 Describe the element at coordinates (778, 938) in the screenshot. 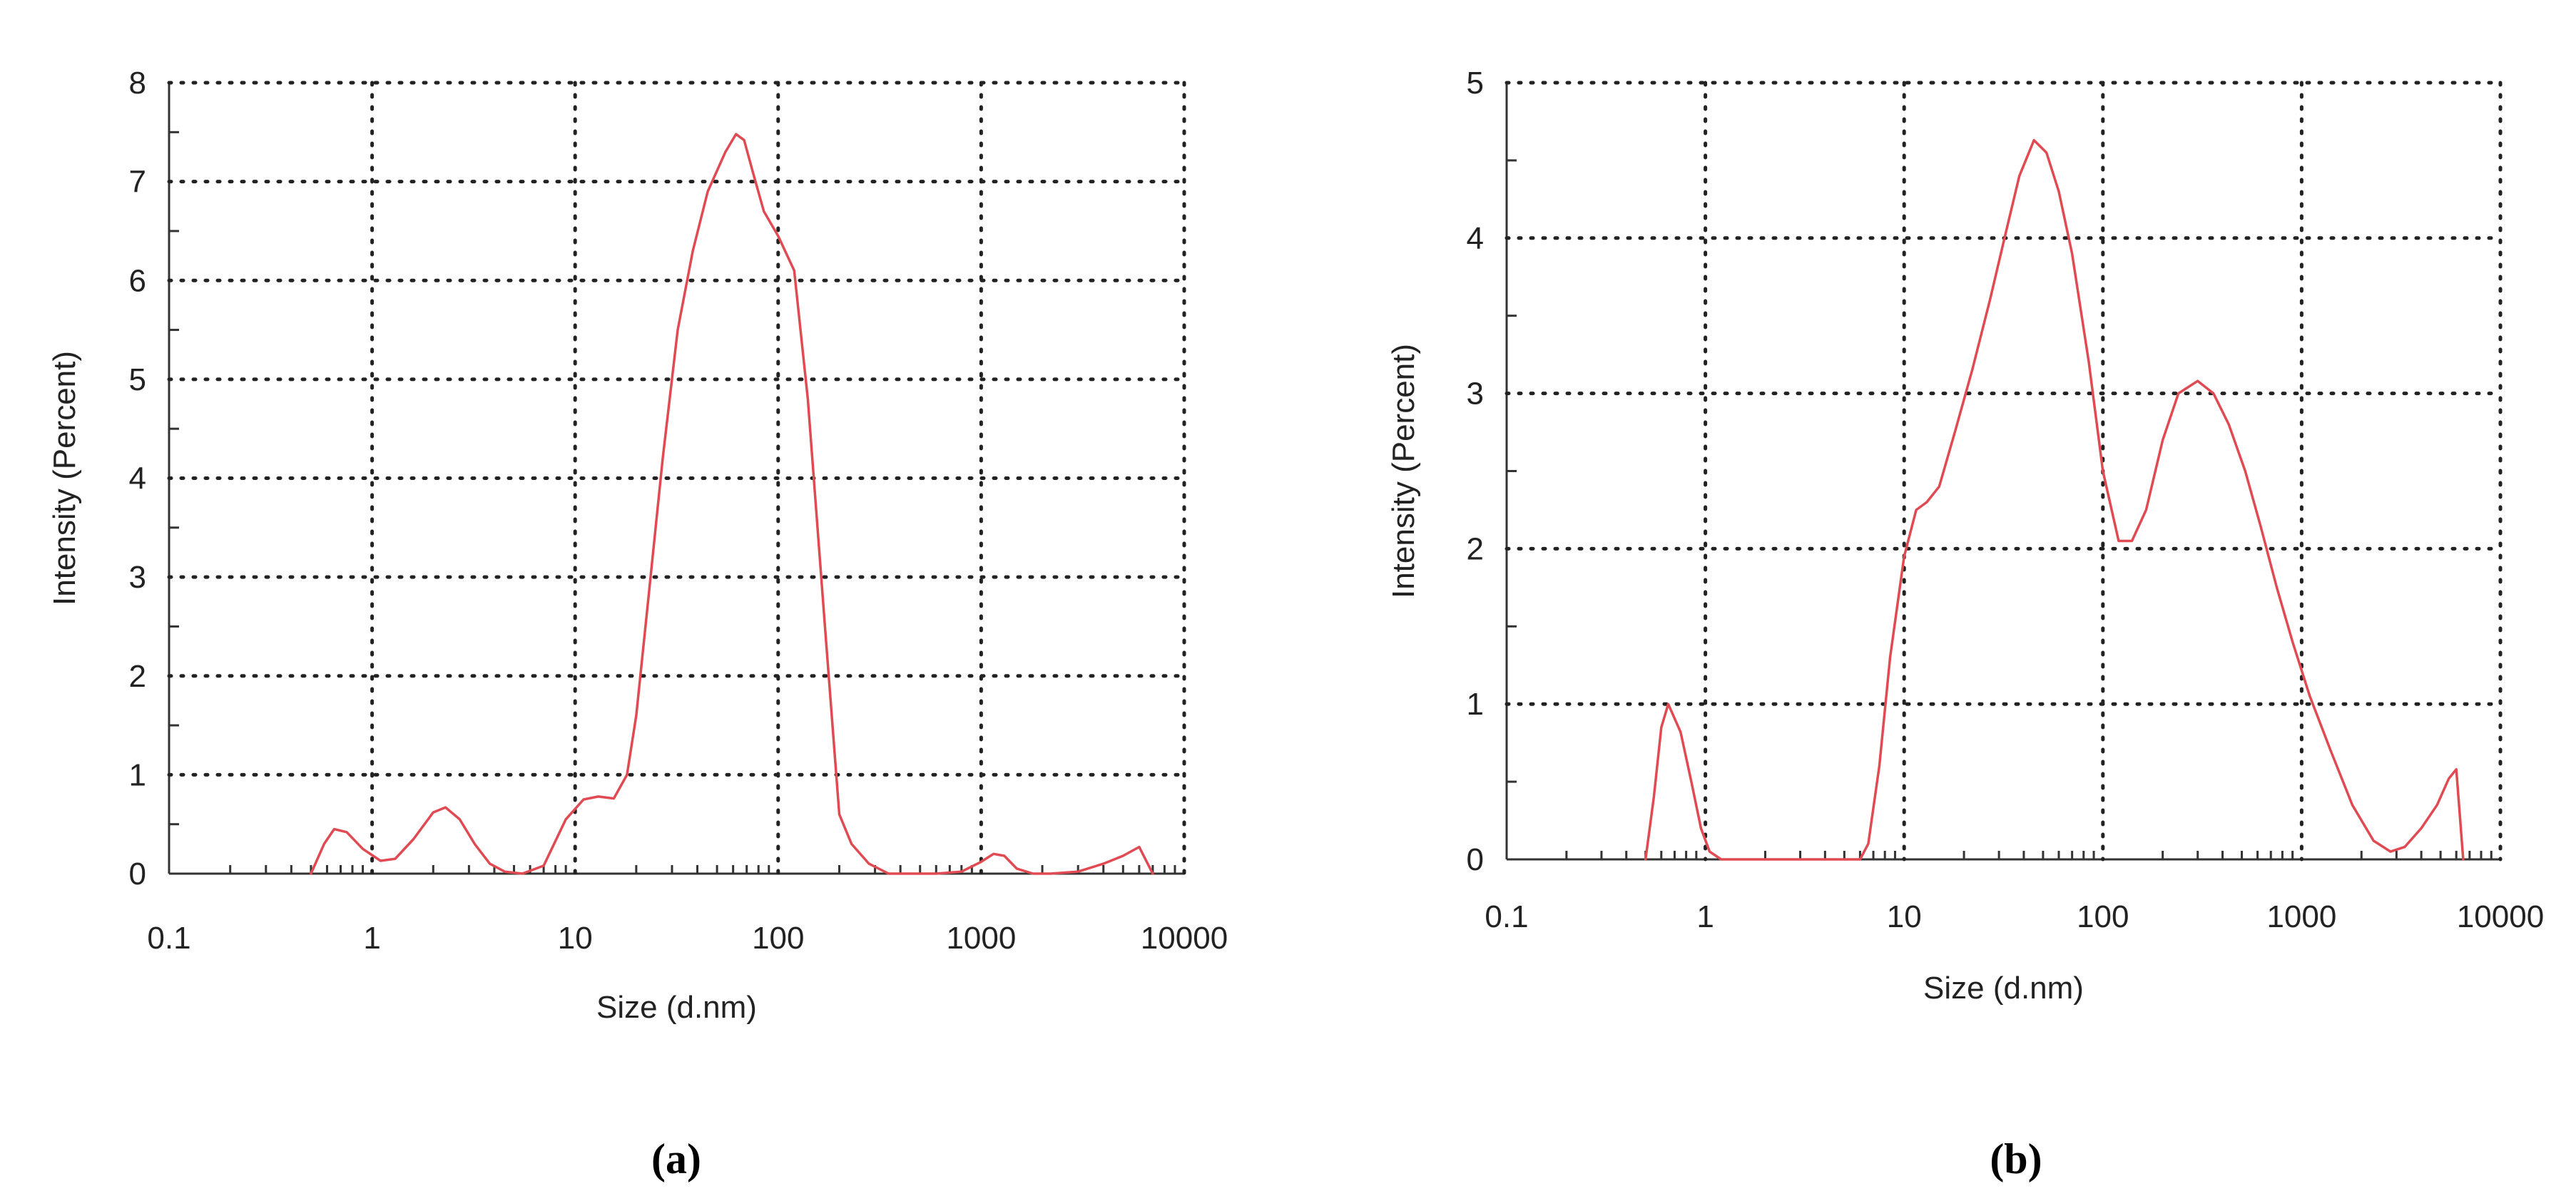

I see `chart-a-xtick-label: 100` at that location.